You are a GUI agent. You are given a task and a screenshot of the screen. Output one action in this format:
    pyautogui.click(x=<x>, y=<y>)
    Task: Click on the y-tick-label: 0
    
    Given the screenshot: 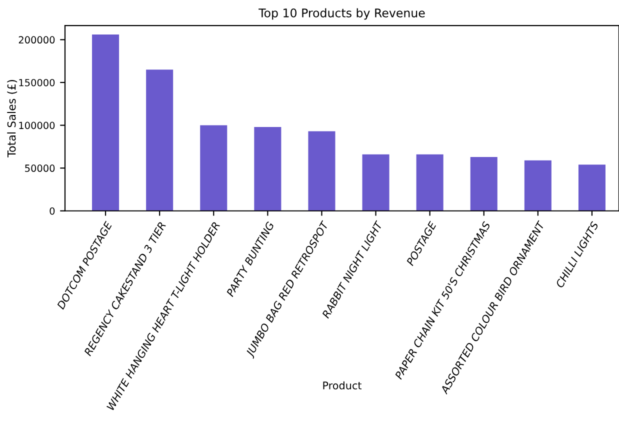 What is the action you would take?
    pyautogui.click(x=52, y=211)
    